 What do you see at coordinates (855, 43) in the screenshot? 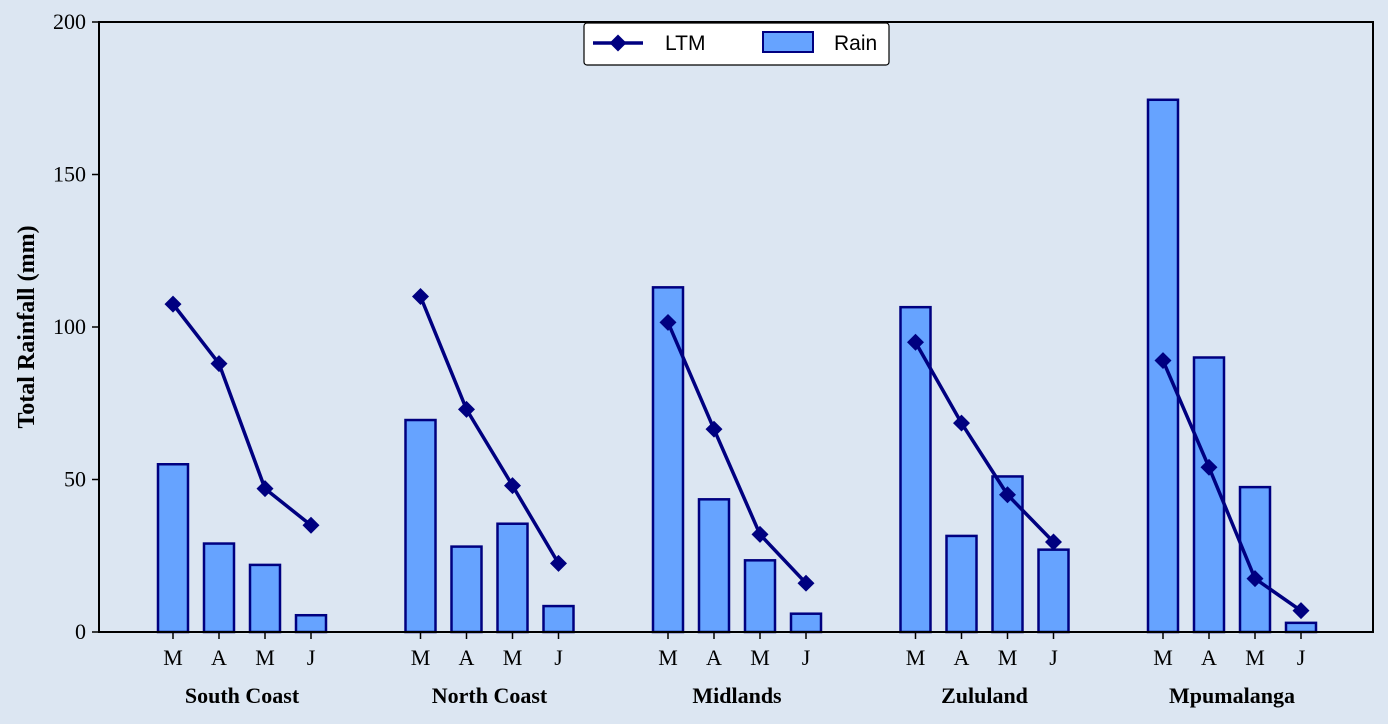
I see `legend-rain-label: Rain` at bounding box center [855, 43].